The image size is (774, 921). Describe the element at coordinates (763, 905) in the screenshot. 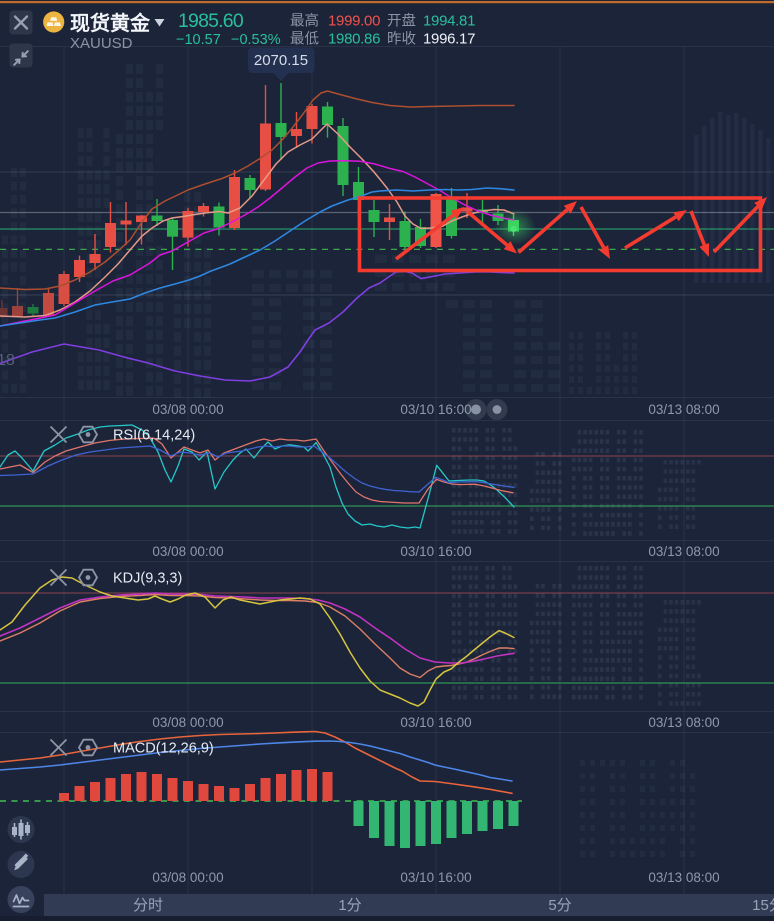

I see `svg-text: 15分` at that location.